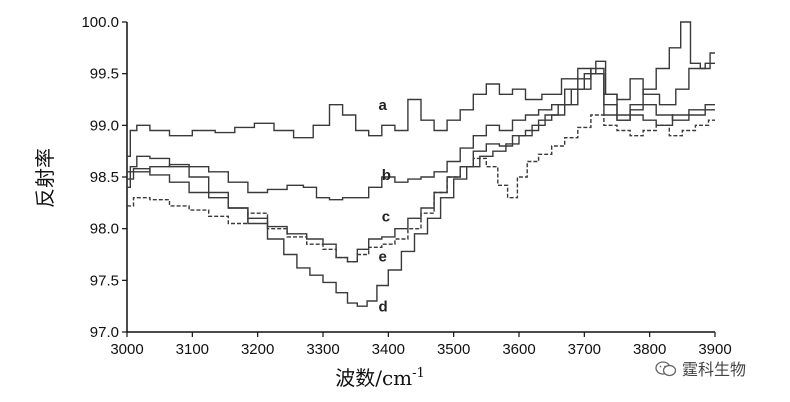 The height and width of the screenshot is (402, 790). What do you see at coordinates (518, 349) in the screenshot?
I see `x-tick-label: 3600` at bounding box center [518, 349].